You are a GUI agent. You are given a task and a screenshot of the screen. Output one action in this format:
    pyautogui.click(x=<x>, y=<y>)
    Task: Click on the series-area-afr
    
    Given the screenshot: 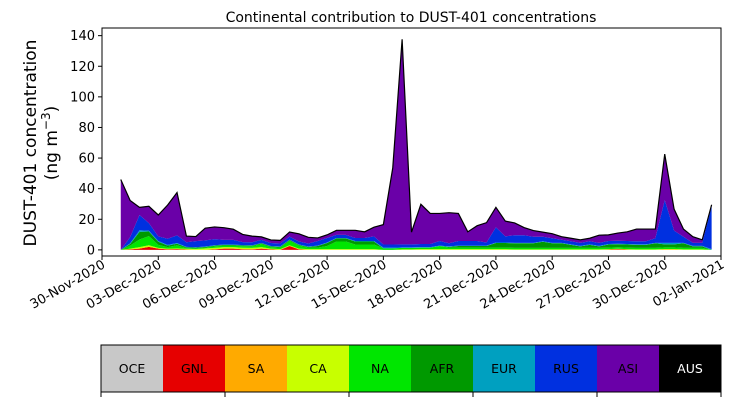 What is the action you would take?
    pyautogui.click(x=416, y=240)
    